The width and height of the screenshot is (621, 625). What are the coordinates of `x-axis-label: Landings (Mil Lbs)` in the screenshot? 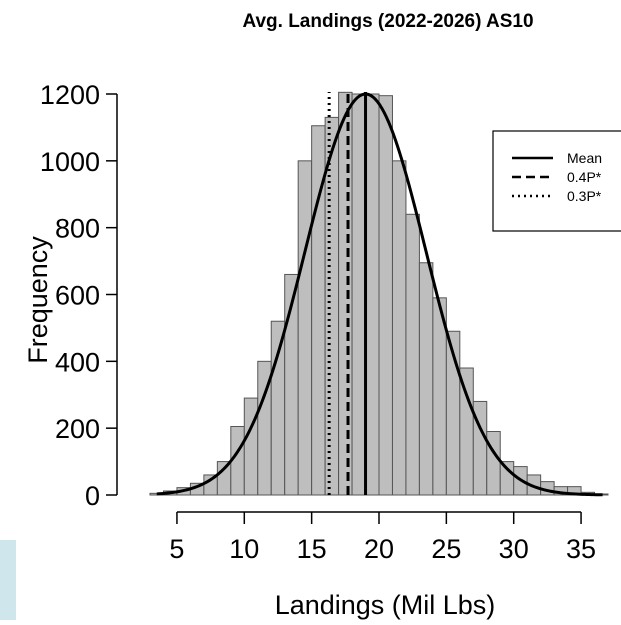 It's located at (385, 605).